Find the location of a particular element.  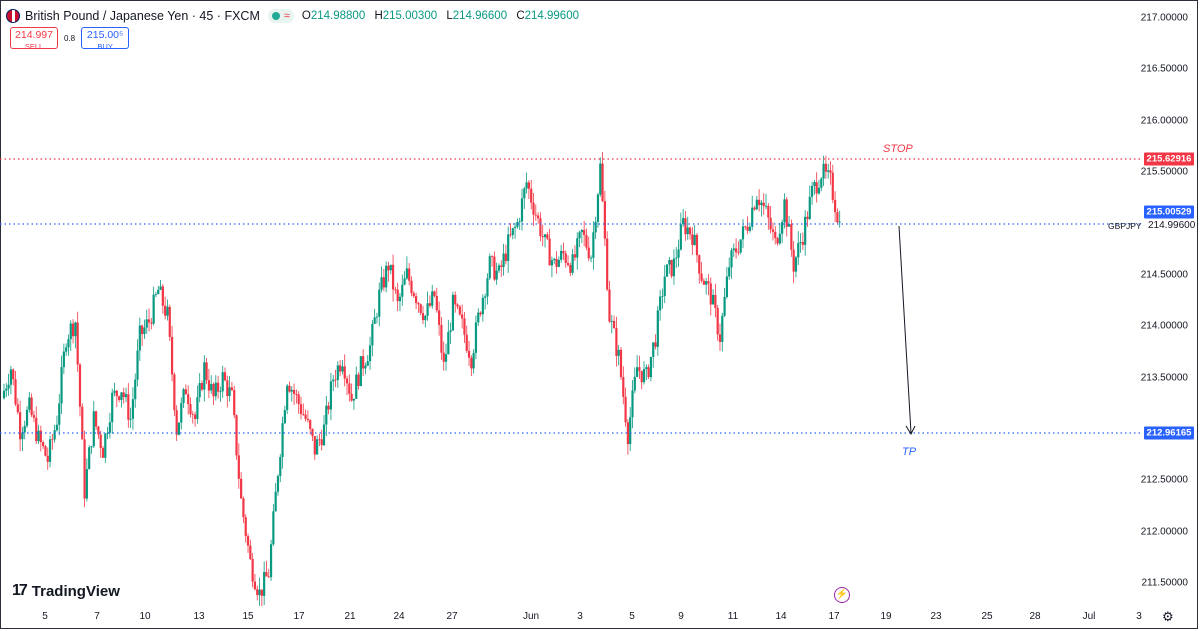

tradingview-logo: 17 TradingView is located at coordinates (66, 591).